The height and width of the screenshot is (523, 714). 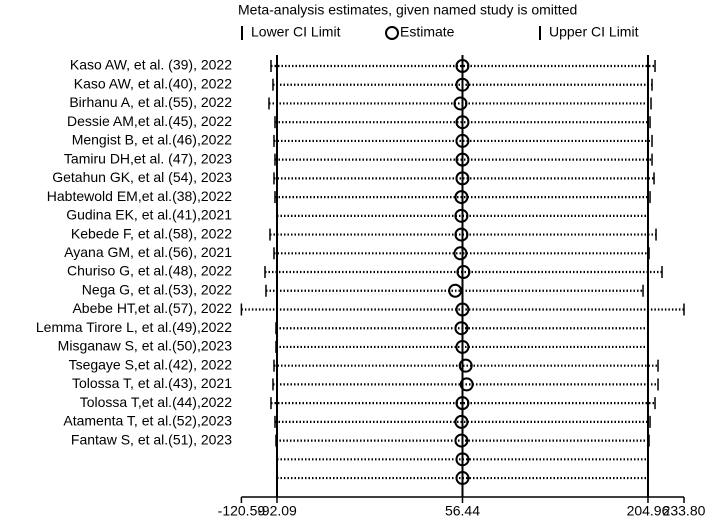 I want to click on study-label: Kebede F, et al.(58), 2022, so click(x=151, y=233).